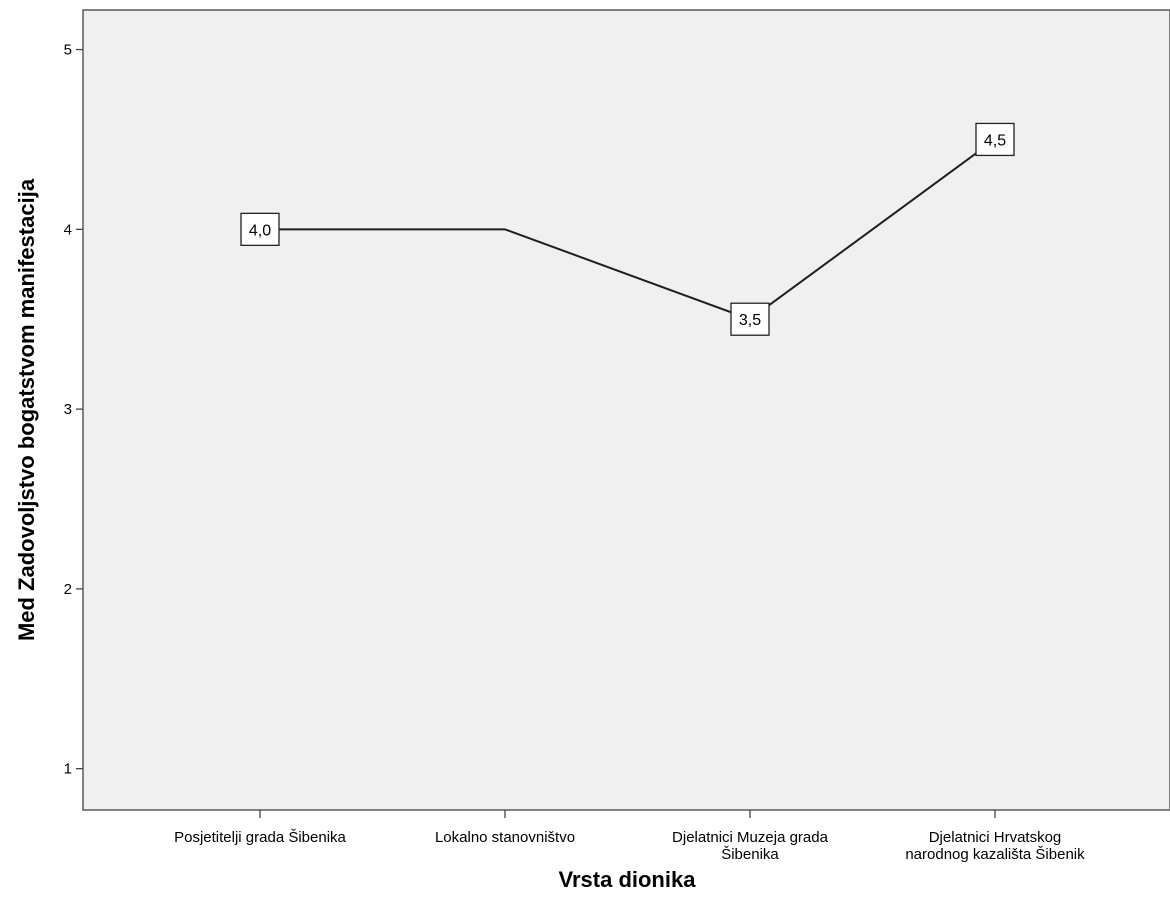 The width and height of the screenshot is (1170, 914). I want to click on x-tick-label: Posjetitelji grada Šibenika, so click(260, 837).